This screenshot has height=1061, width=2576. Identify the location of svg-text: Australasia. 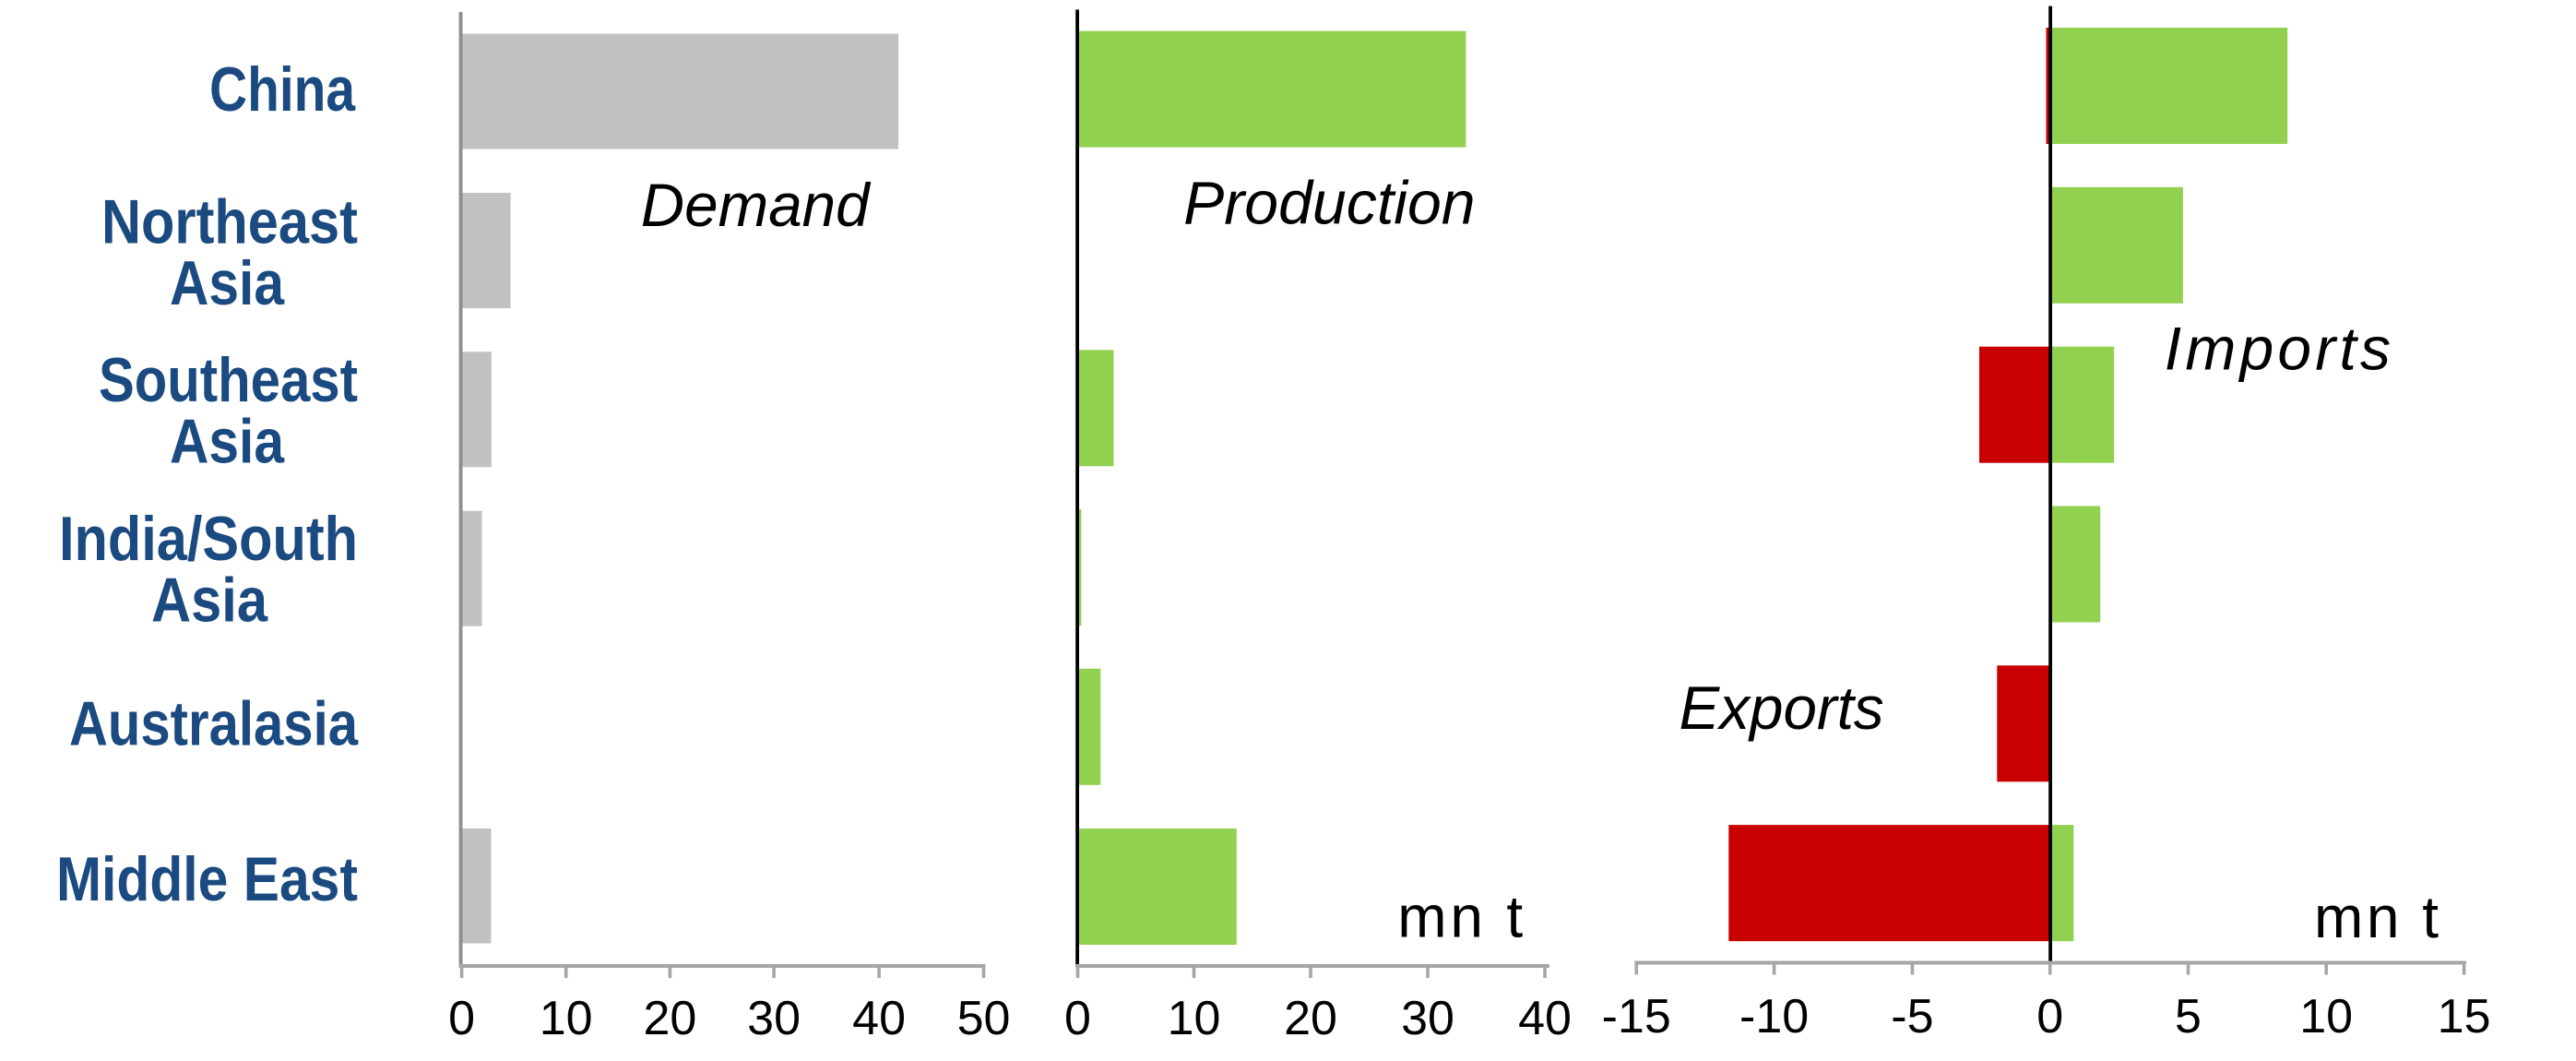
(214, 723).